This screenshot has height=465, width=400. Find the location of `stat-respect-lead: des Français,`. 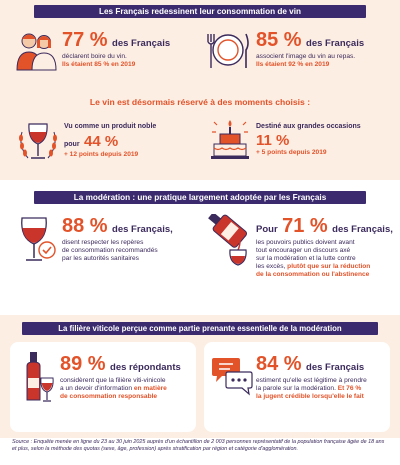

stat-respect-lead: des Français, is located at coordinates (142, 229).